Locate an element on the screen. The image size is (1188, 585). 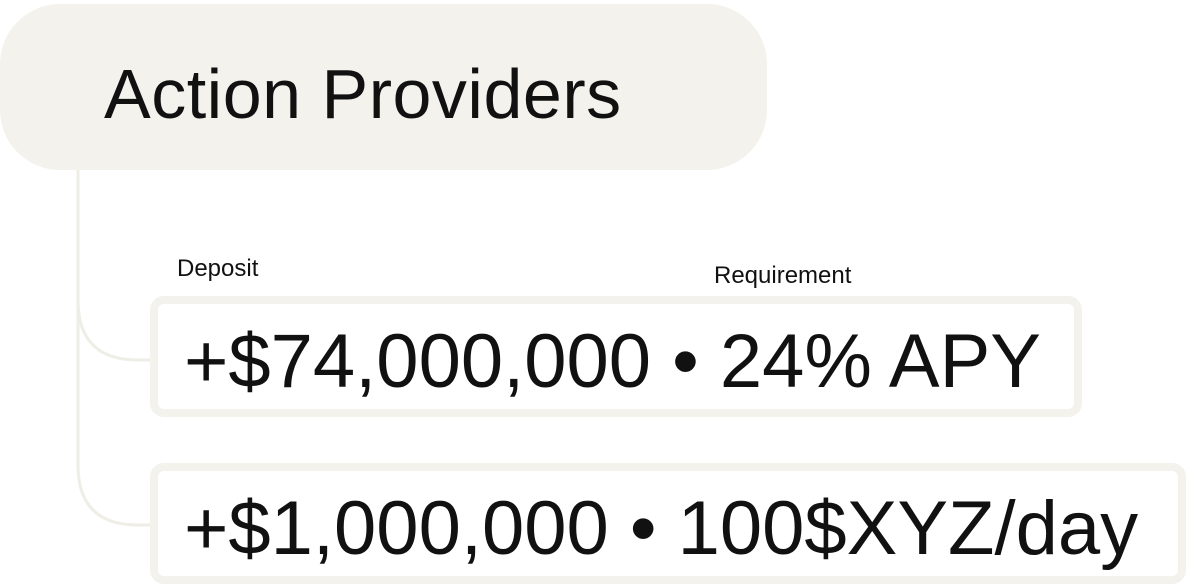
provider-row-1-text: +$74,000,000 • 24% APY is located at coordinates (612, 361).